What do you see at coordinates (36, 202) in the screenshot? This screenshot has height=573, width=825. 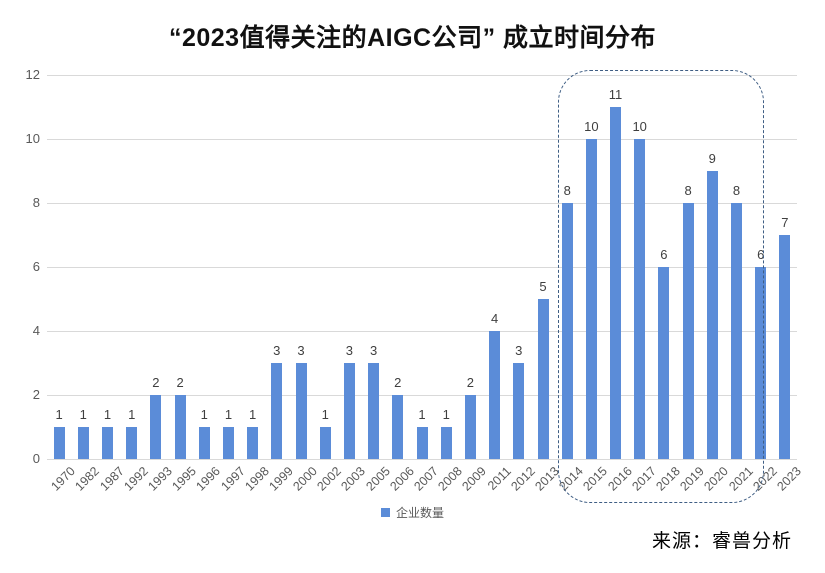 I see `y-axis-tick-label: 8` at bounding box center [36, 202].